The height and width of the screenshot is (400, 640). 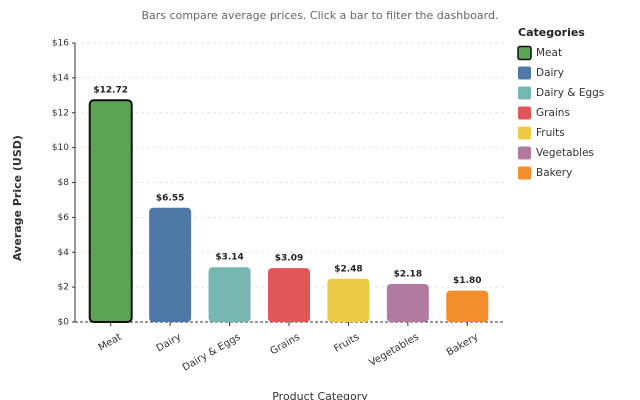 I want to click on x-tick-label: Grains, so click(x=285, y=345).